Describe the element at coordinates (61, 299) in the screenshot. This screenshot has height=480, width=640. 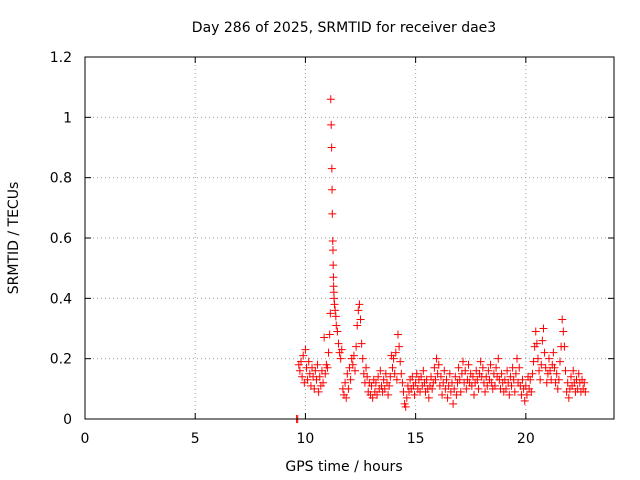
I see `y-tick-label: 0.4` at that location.